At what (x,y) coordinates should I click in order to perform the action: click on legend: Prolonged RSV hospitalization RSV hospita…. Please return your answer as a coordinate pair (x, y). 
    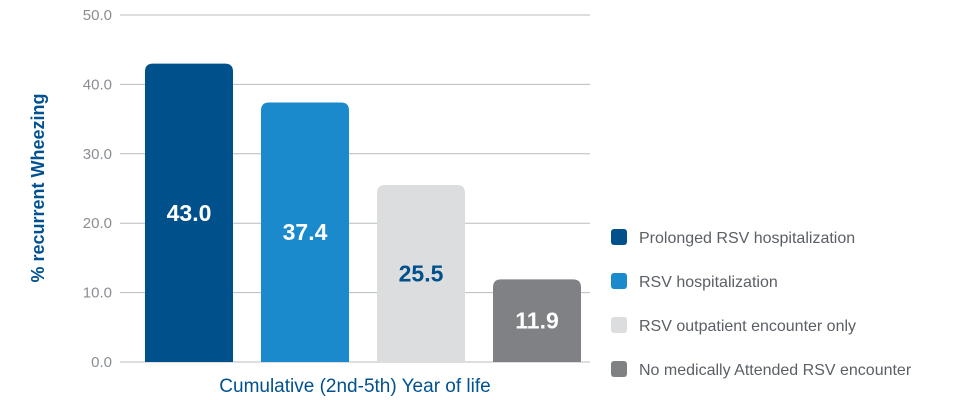
    Looking at the image, I should click on (761, 304).